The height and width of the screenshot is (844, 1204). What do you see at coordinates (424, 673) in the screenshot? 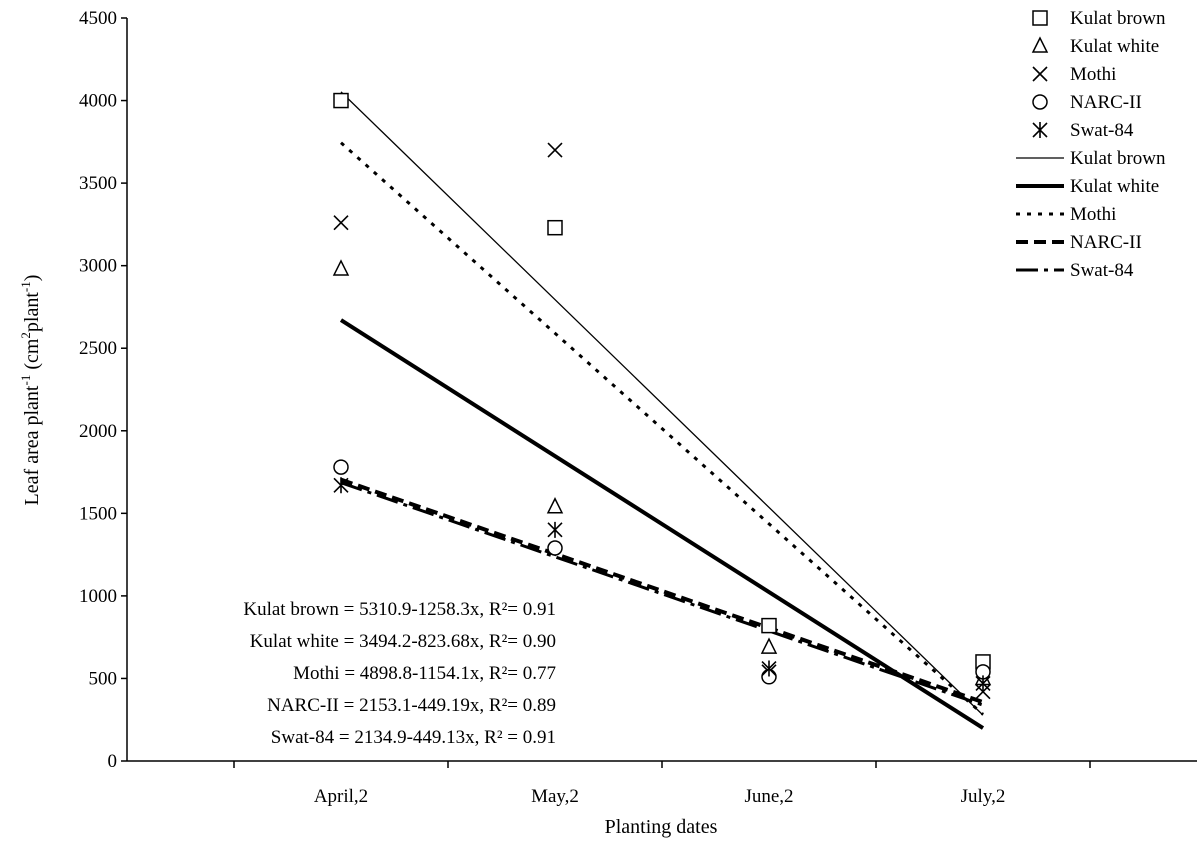
I see `equation-mothi: Mothi = 4898.8-1154.1x, R²= 0.77` at bounding box center [424, 673].